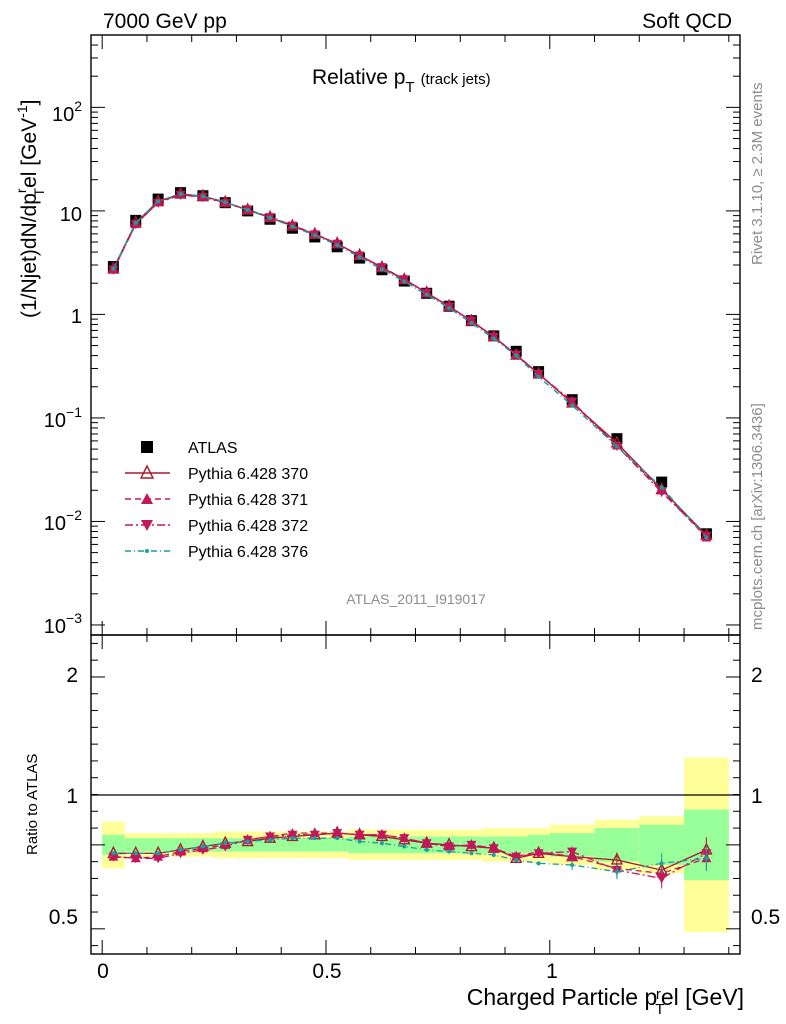 This screenshot has width=786, height=1024. I want to click on x-tick-labels: 0 0.5 1, so click(327, 971).